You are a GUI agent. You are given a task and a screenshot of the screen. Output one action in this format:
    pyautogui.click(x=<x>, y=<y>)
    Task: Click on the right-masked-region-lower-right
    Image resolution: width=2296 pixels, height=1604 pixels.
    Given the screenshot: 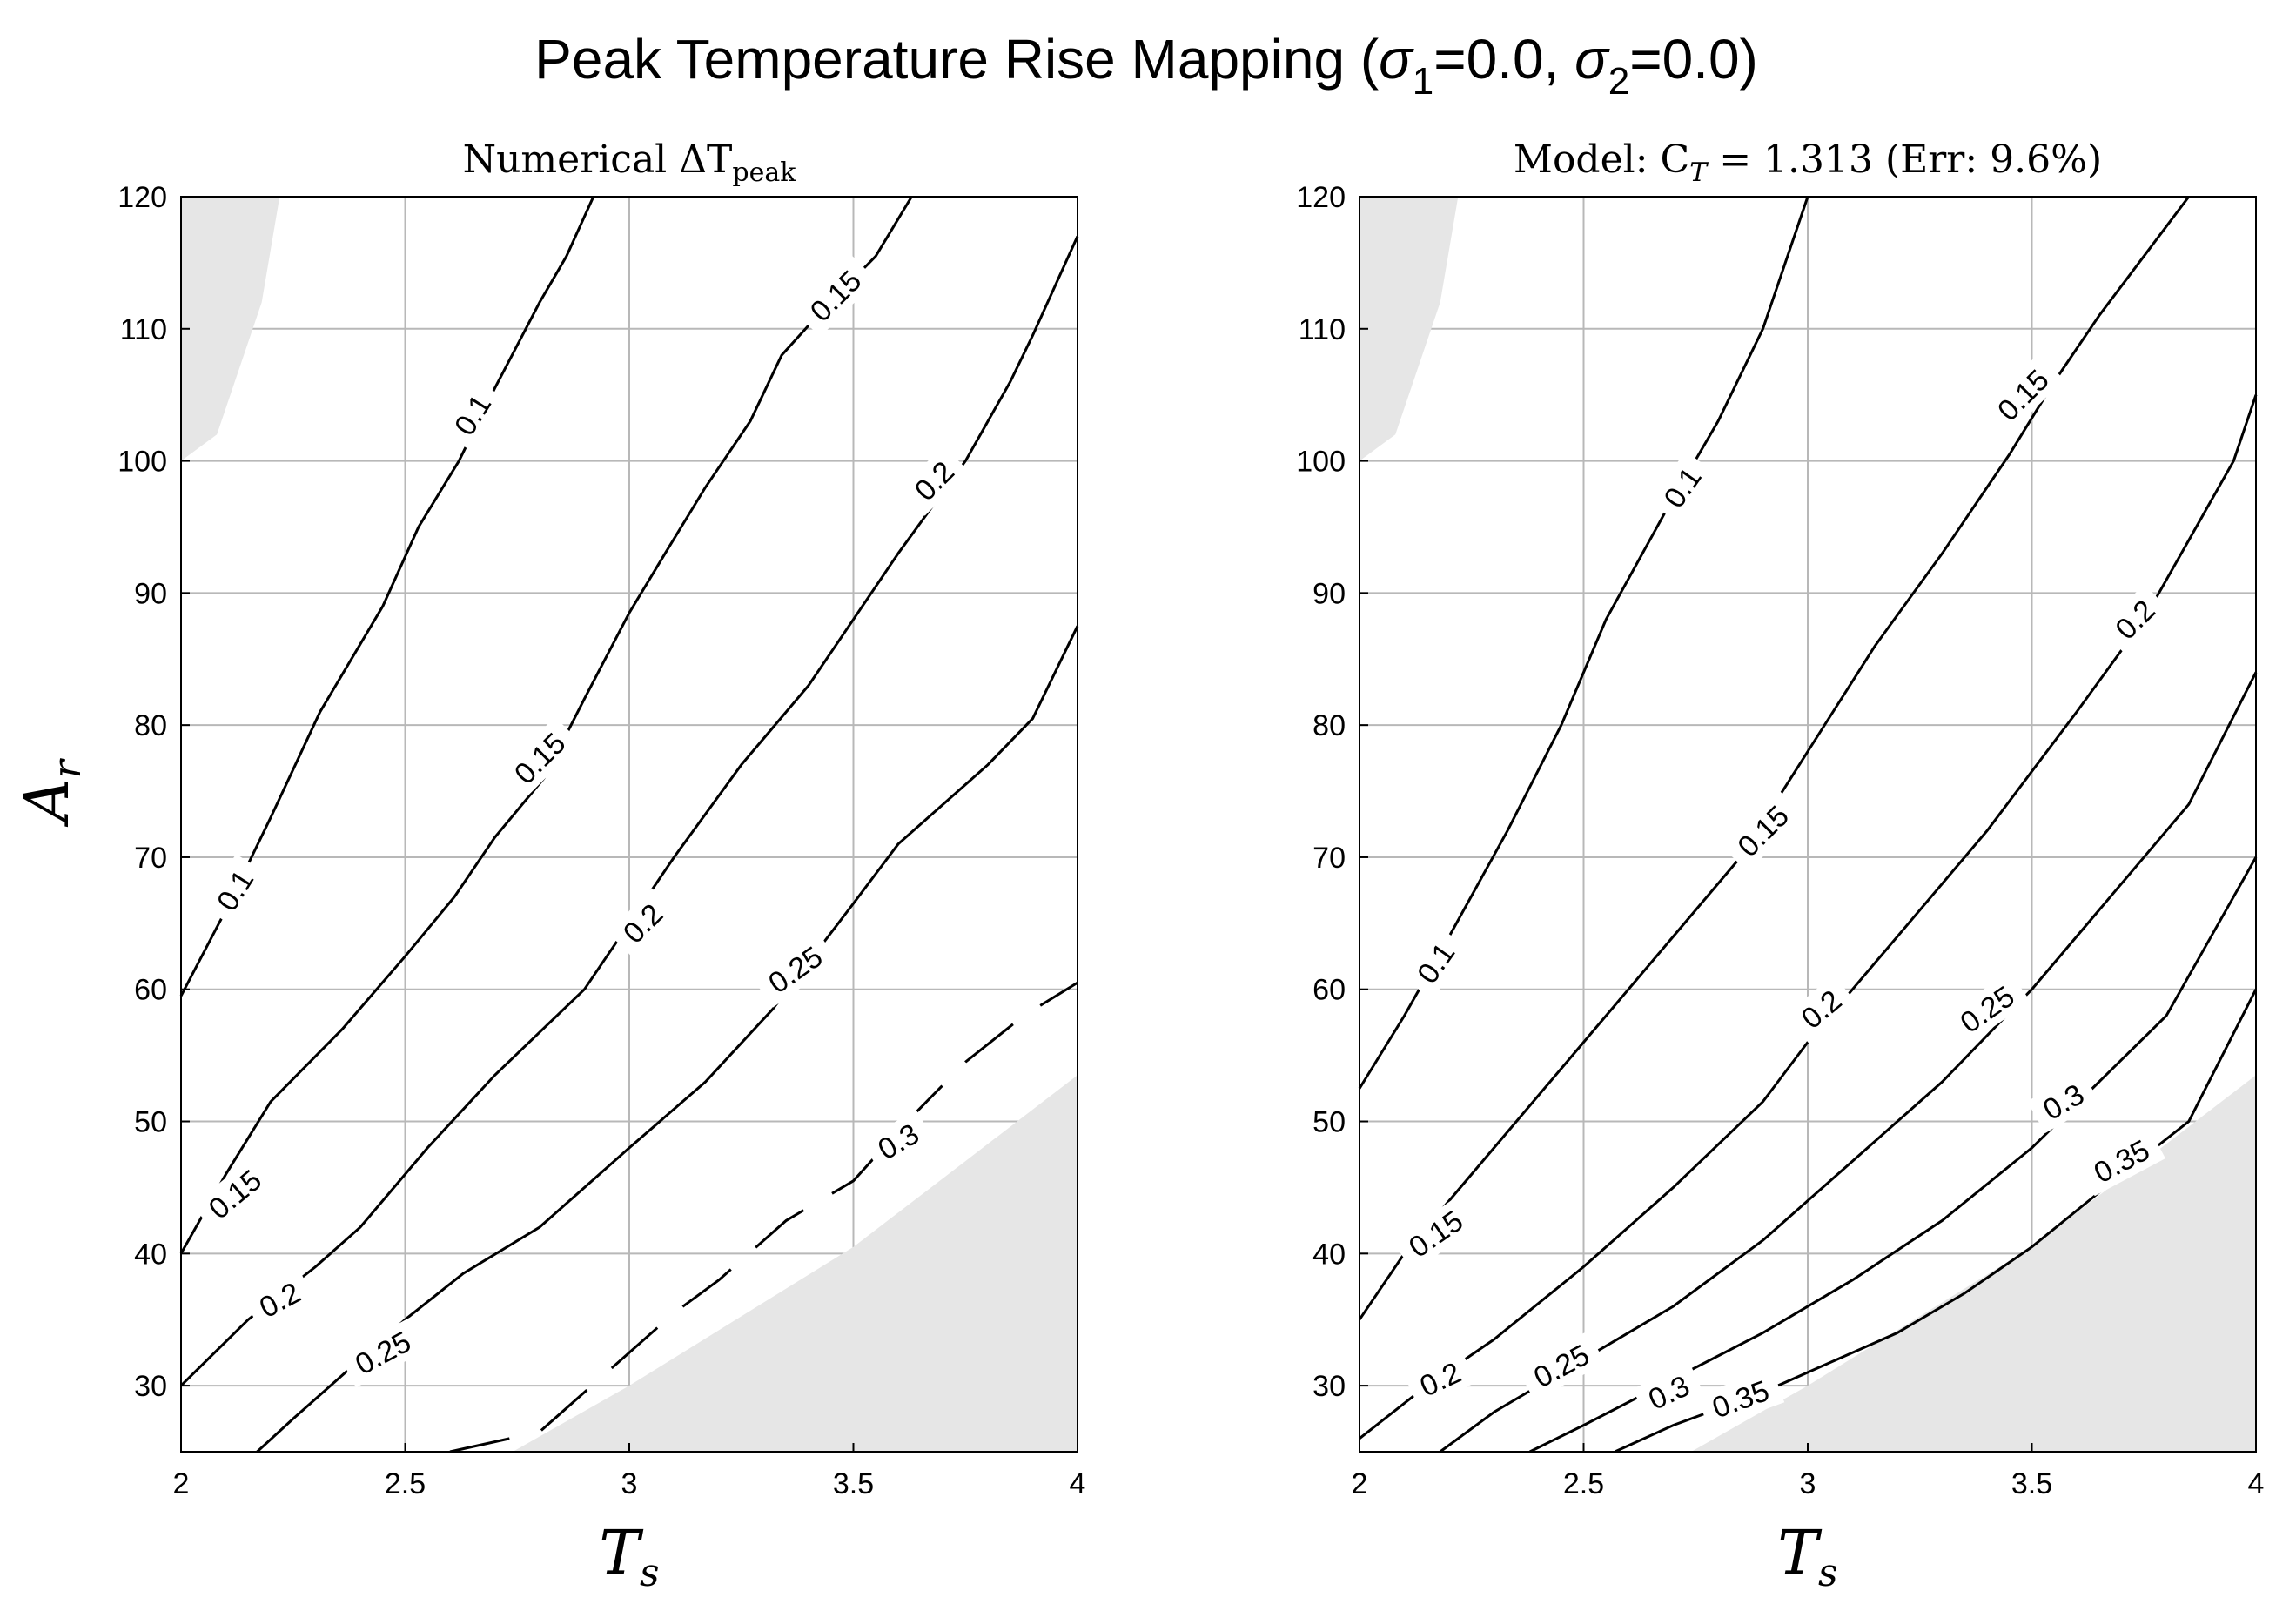 What is the action you would take?
    pyautogui.click(x=1973, y=1263)
    